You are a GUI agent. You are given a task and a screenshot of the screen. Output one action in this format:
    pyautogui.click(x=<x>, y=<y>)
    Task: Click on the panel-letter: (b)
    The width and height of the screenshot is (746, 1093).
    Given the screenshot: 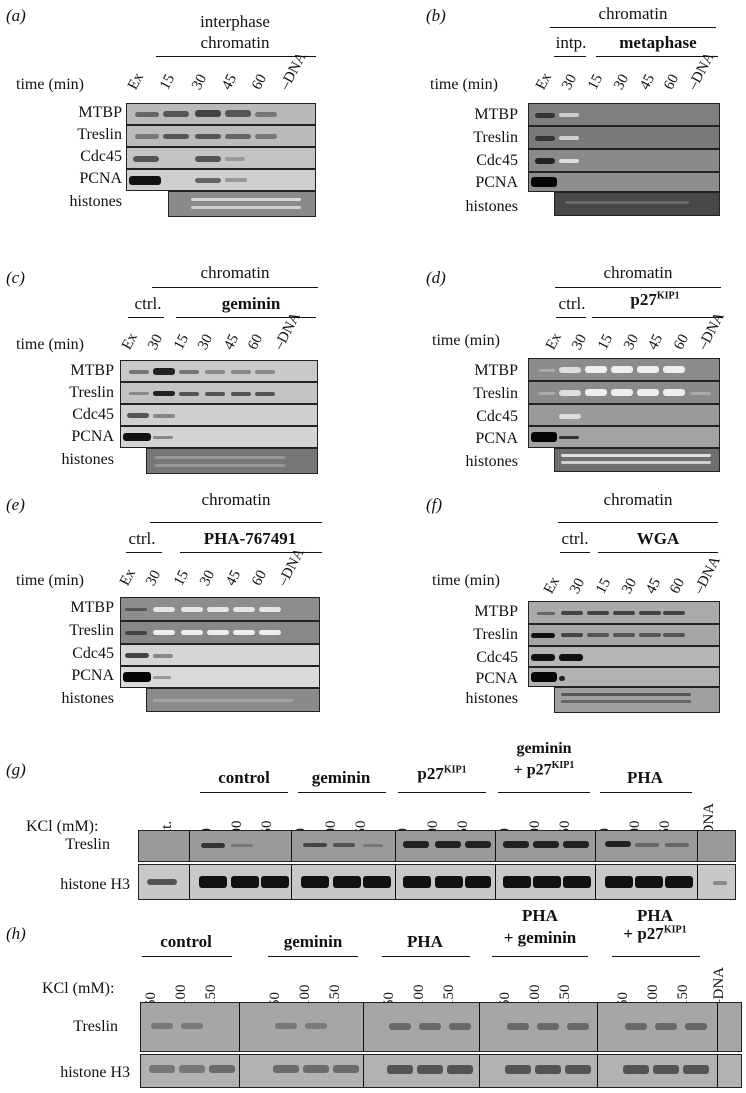 What is the action you would take?
    pyautogui.click(x=436, y=15)
    